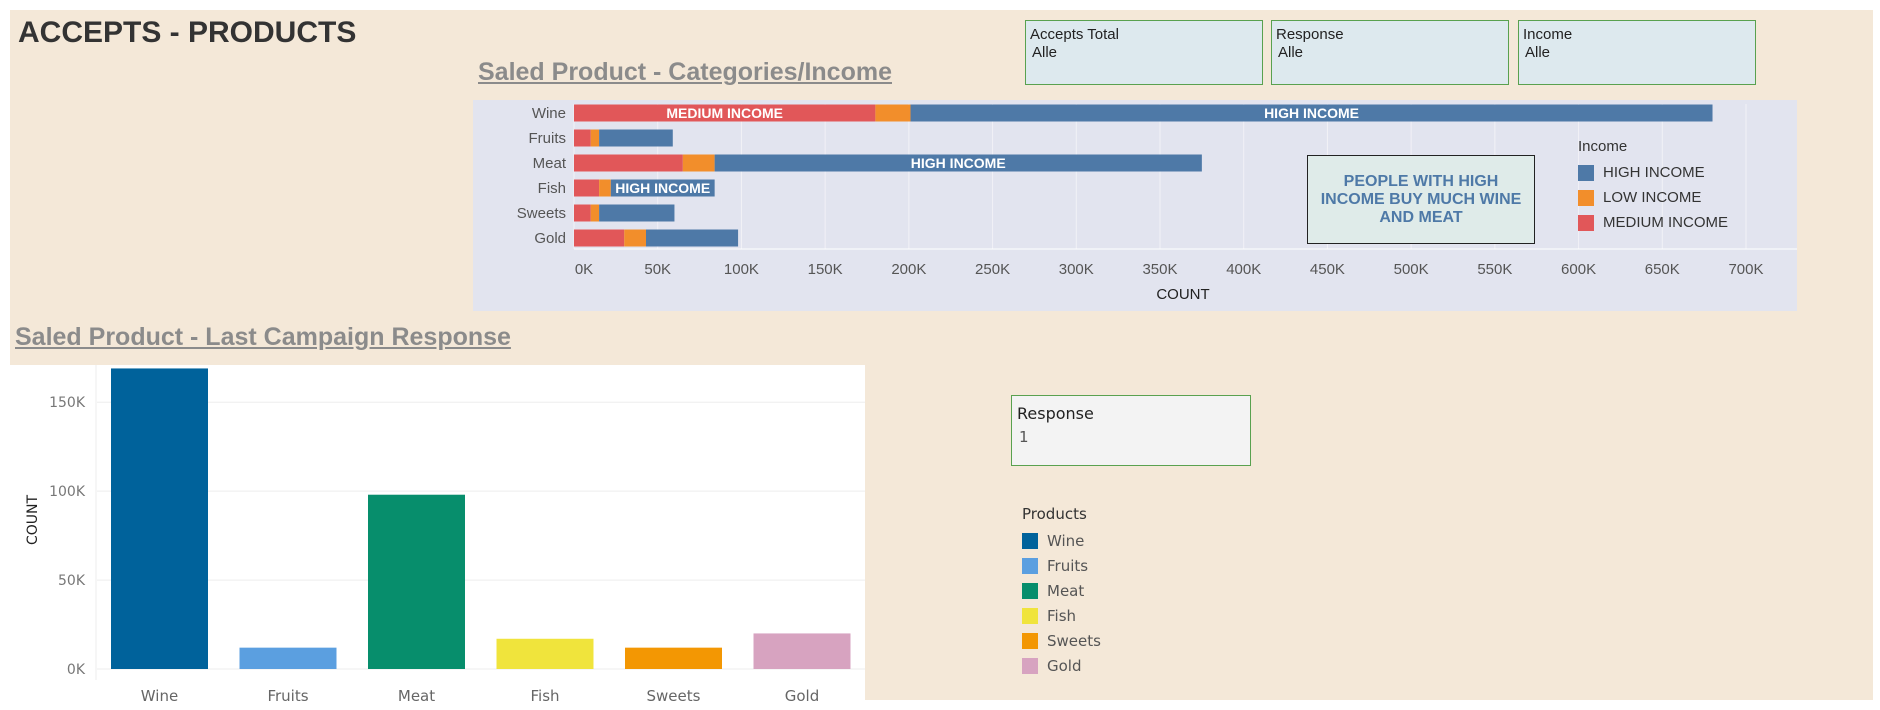 This screenshot has height=710, width=1880. I want to click on legend-label: Fruits, so click(1068, 565).